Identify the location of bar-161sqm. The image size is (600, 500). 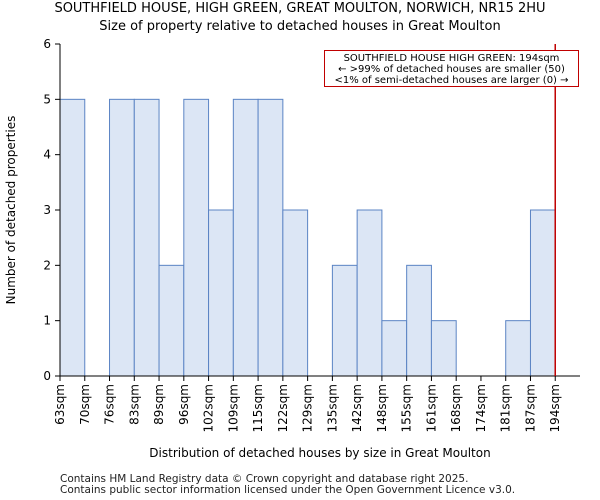
(443, 348).